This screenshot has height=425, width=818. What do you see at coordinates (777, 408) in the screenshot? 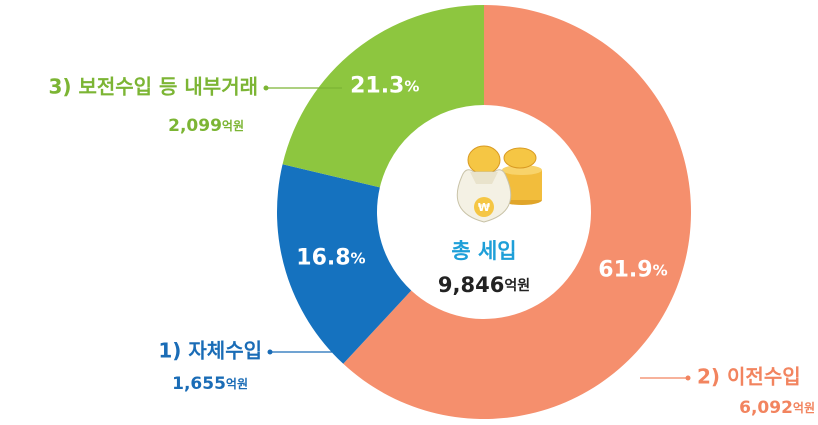
I see `amount-label: 6,092억원` at bounding box center [777, 408].